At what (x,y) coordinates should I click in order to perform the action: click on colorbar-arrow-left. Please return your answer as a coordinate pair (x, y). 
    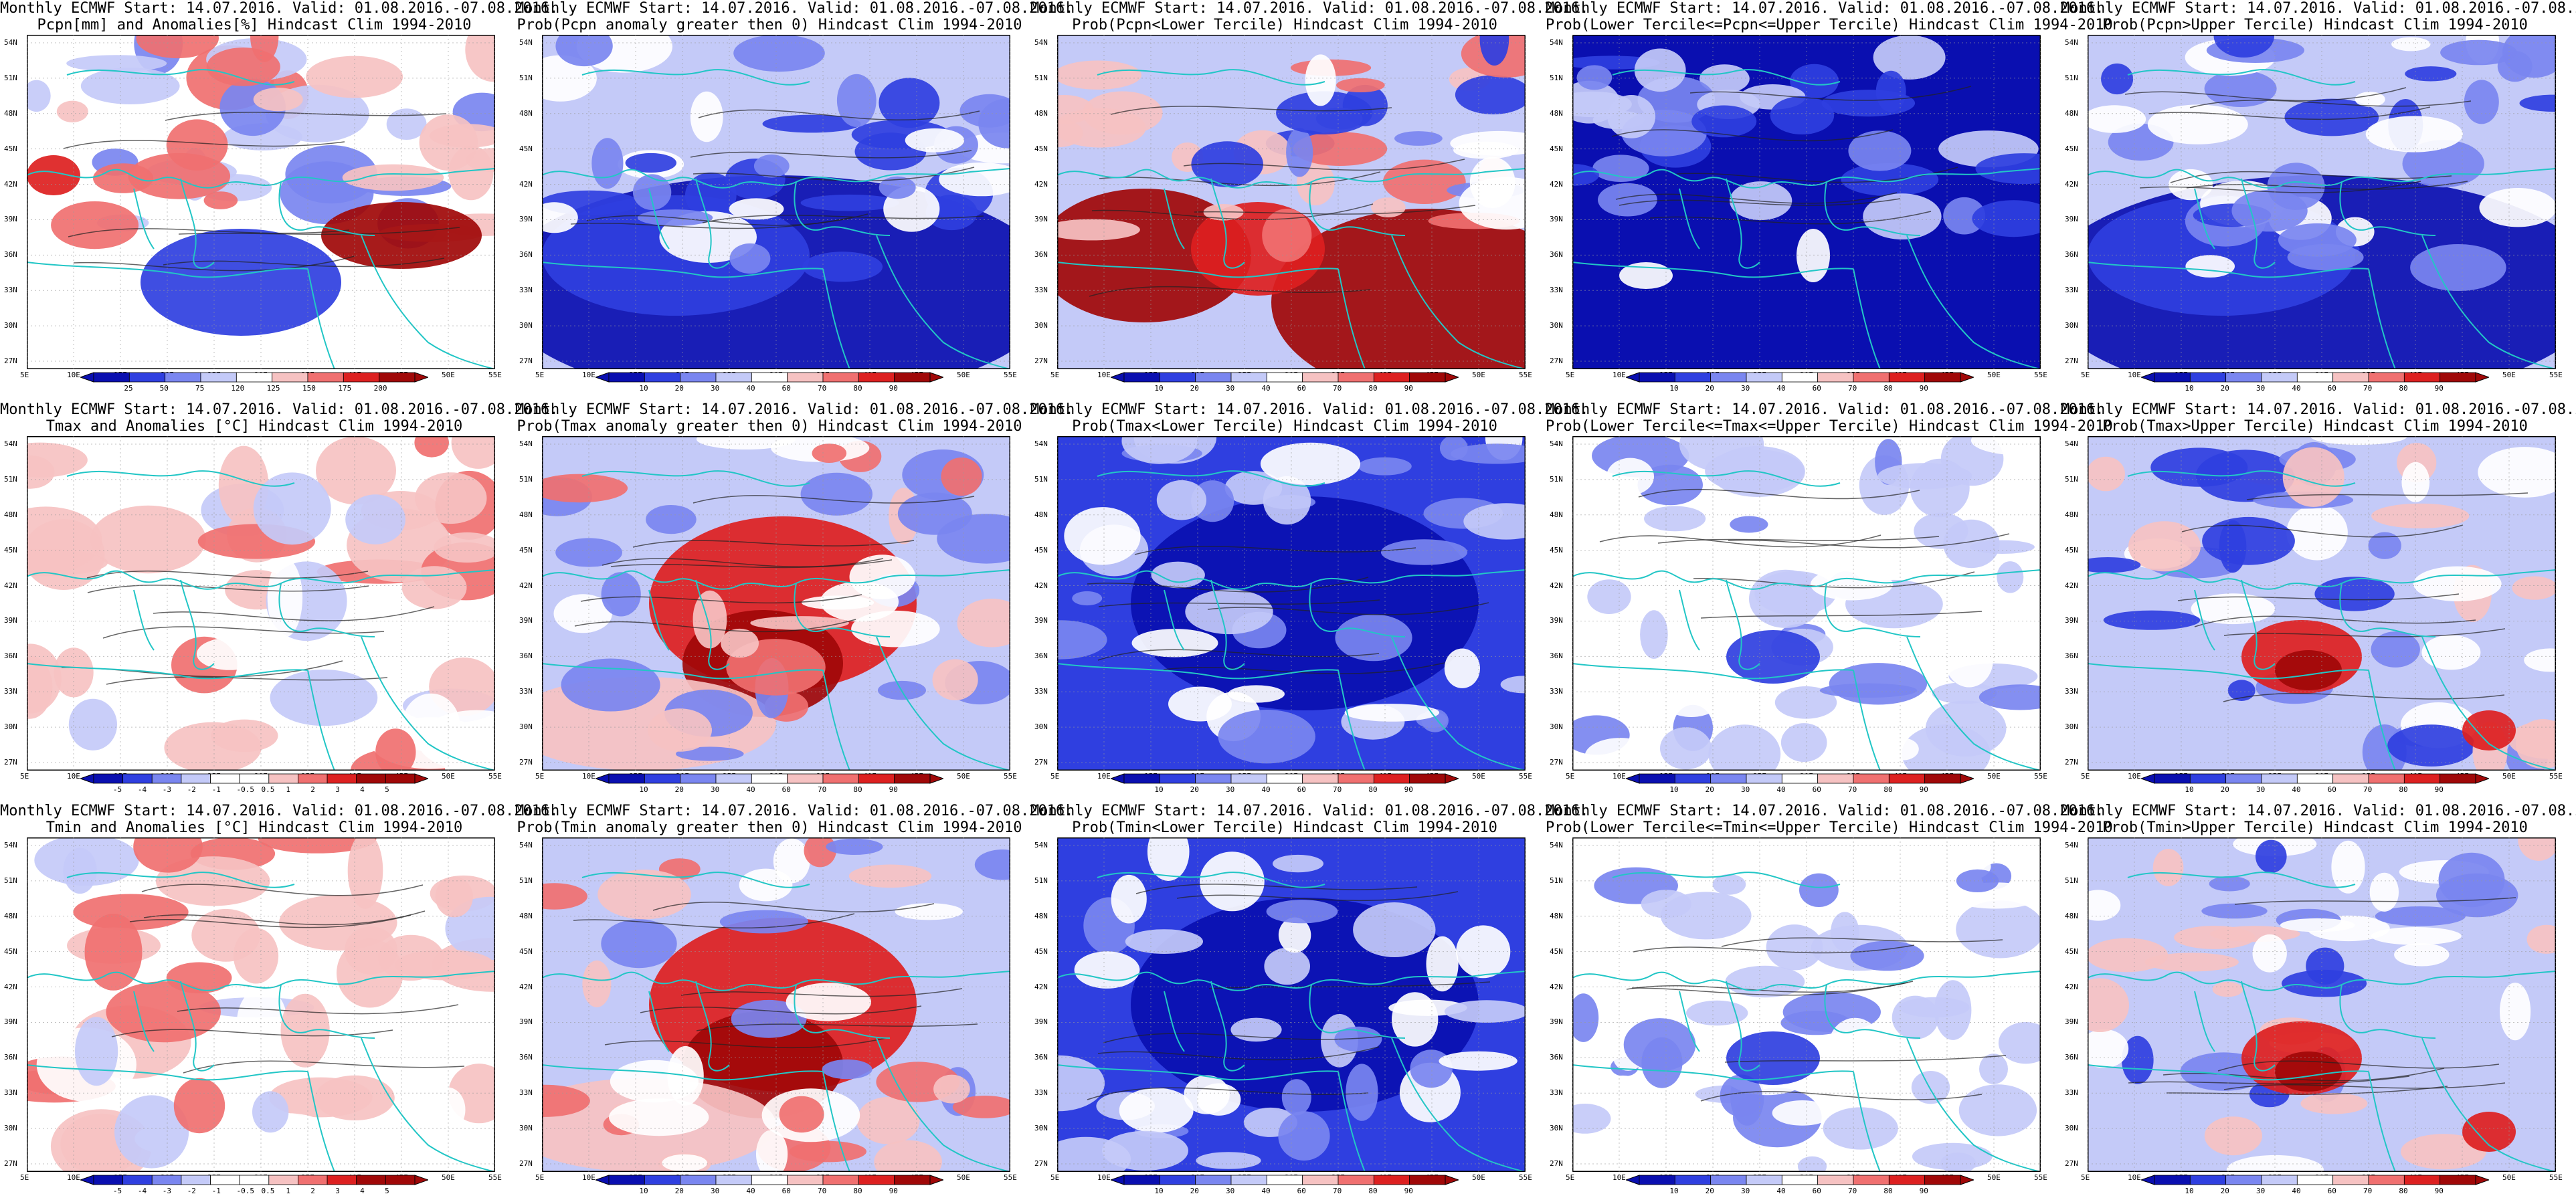
    Looking at the image, I should click on (2147, 1180).